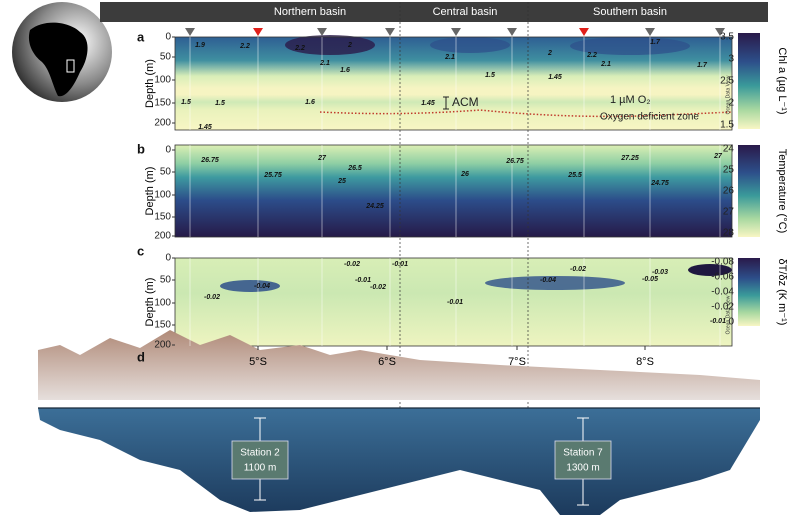  What do you see at coordinates (374, 206) in the screenshot?
I see `contour-label: 24.25` at bounding box center [374, 206].